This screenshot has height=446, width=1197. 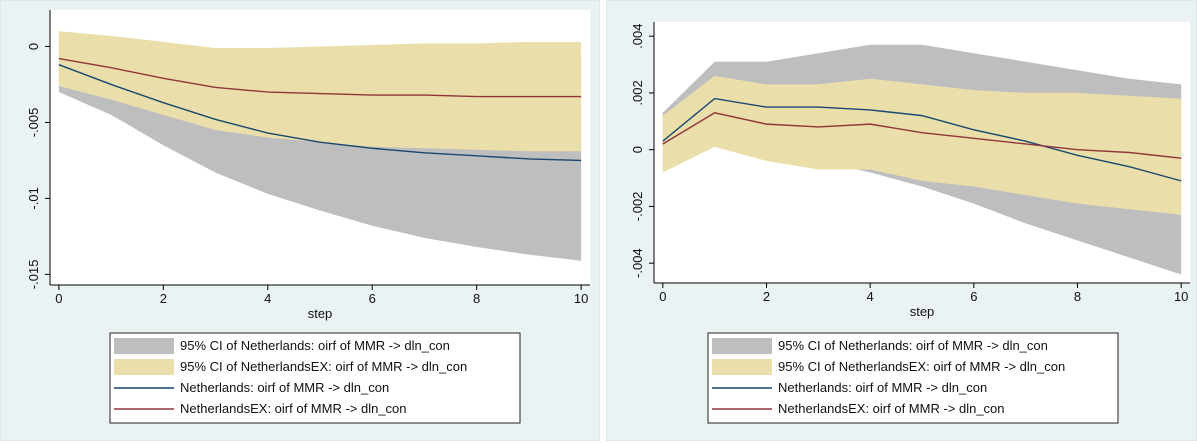 What do you see at coordinates (33, 198) in the screenshot?
I see `y-tick-label: -.01` at bounding box center [33, 198].